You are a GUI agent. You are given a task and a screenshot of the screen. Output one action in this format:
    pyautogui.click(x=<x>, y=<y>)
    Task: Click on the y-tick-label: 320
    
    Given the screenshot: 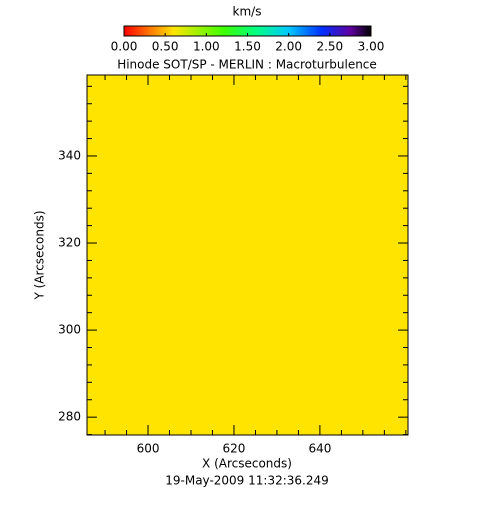 What is the action you would take?
    pyautogui.click(x=69, y=243)
    